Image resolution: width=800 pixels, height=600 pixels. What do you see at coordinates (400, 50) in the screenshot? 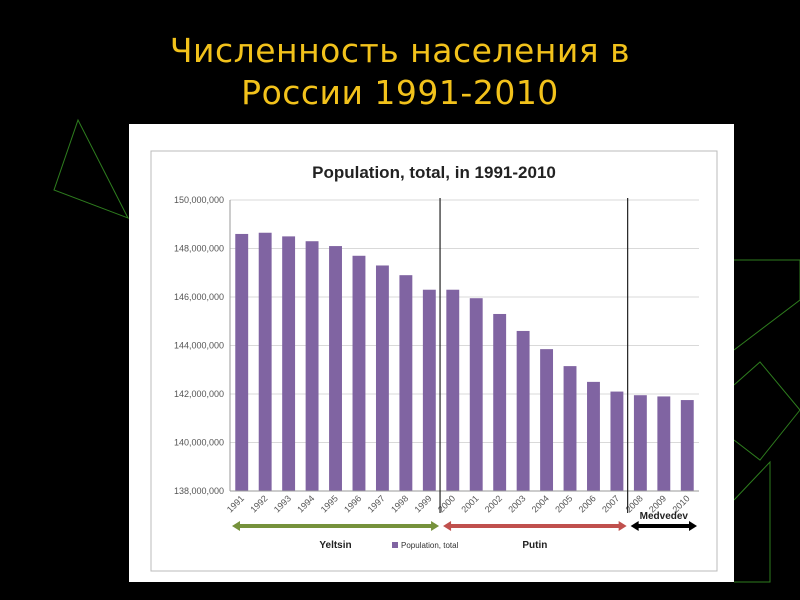
I see `slide-title-line-1: Численность населения в` at bounding box center [400, 50].